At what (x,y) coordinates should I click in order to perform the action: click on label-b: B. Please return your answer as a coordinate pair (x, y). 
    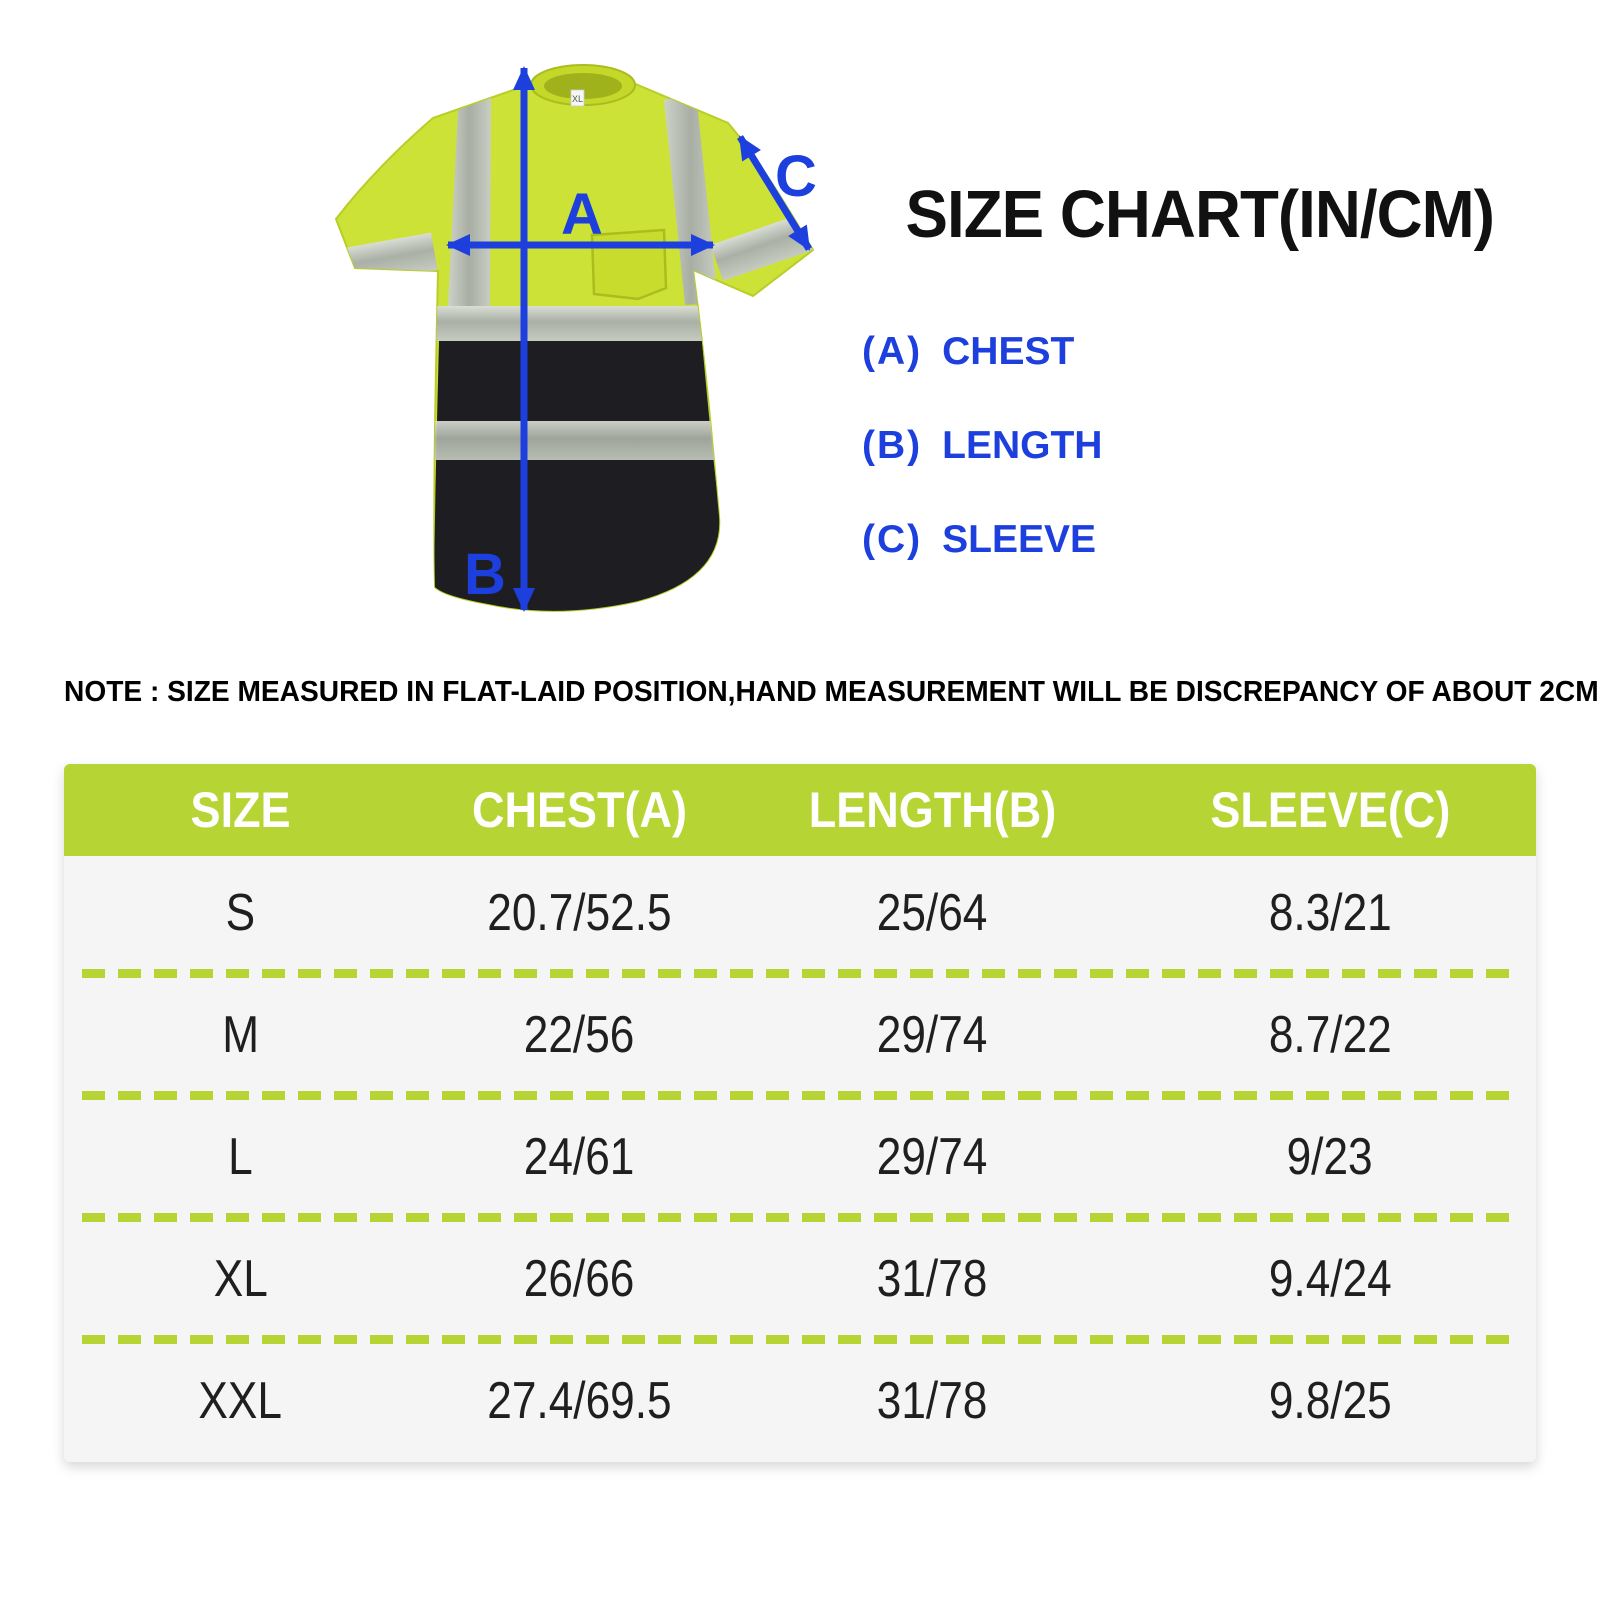
    Looking at the image, I should click on (485, 574).